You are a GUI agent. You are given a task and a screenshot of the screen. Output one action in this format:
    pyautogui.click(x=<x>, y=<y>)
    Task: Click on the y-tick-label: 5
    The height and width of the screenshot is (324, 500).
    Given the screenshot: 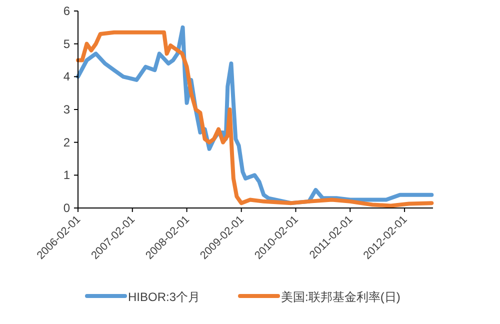 What is the action you would take?
    pyautogui.click(x=66, y=43)
    